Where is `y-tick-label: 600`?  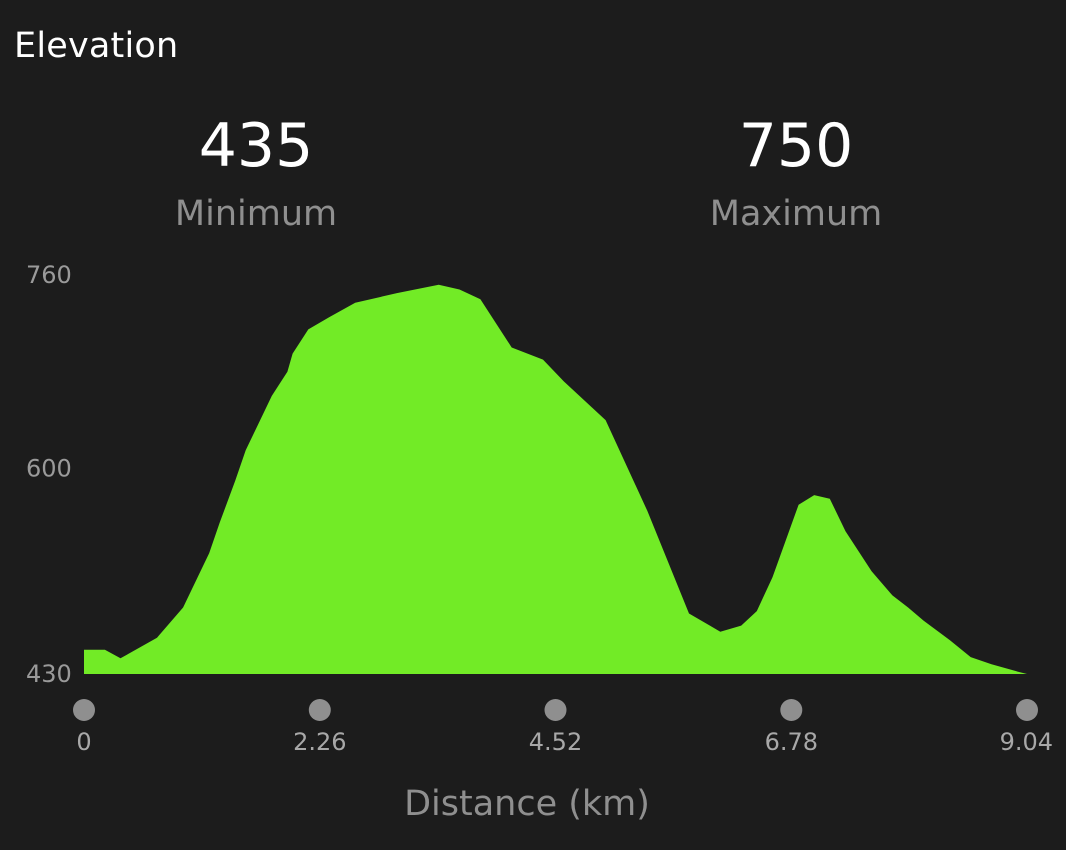 y-tick-label: 600 is located at coordinates (49, 468).